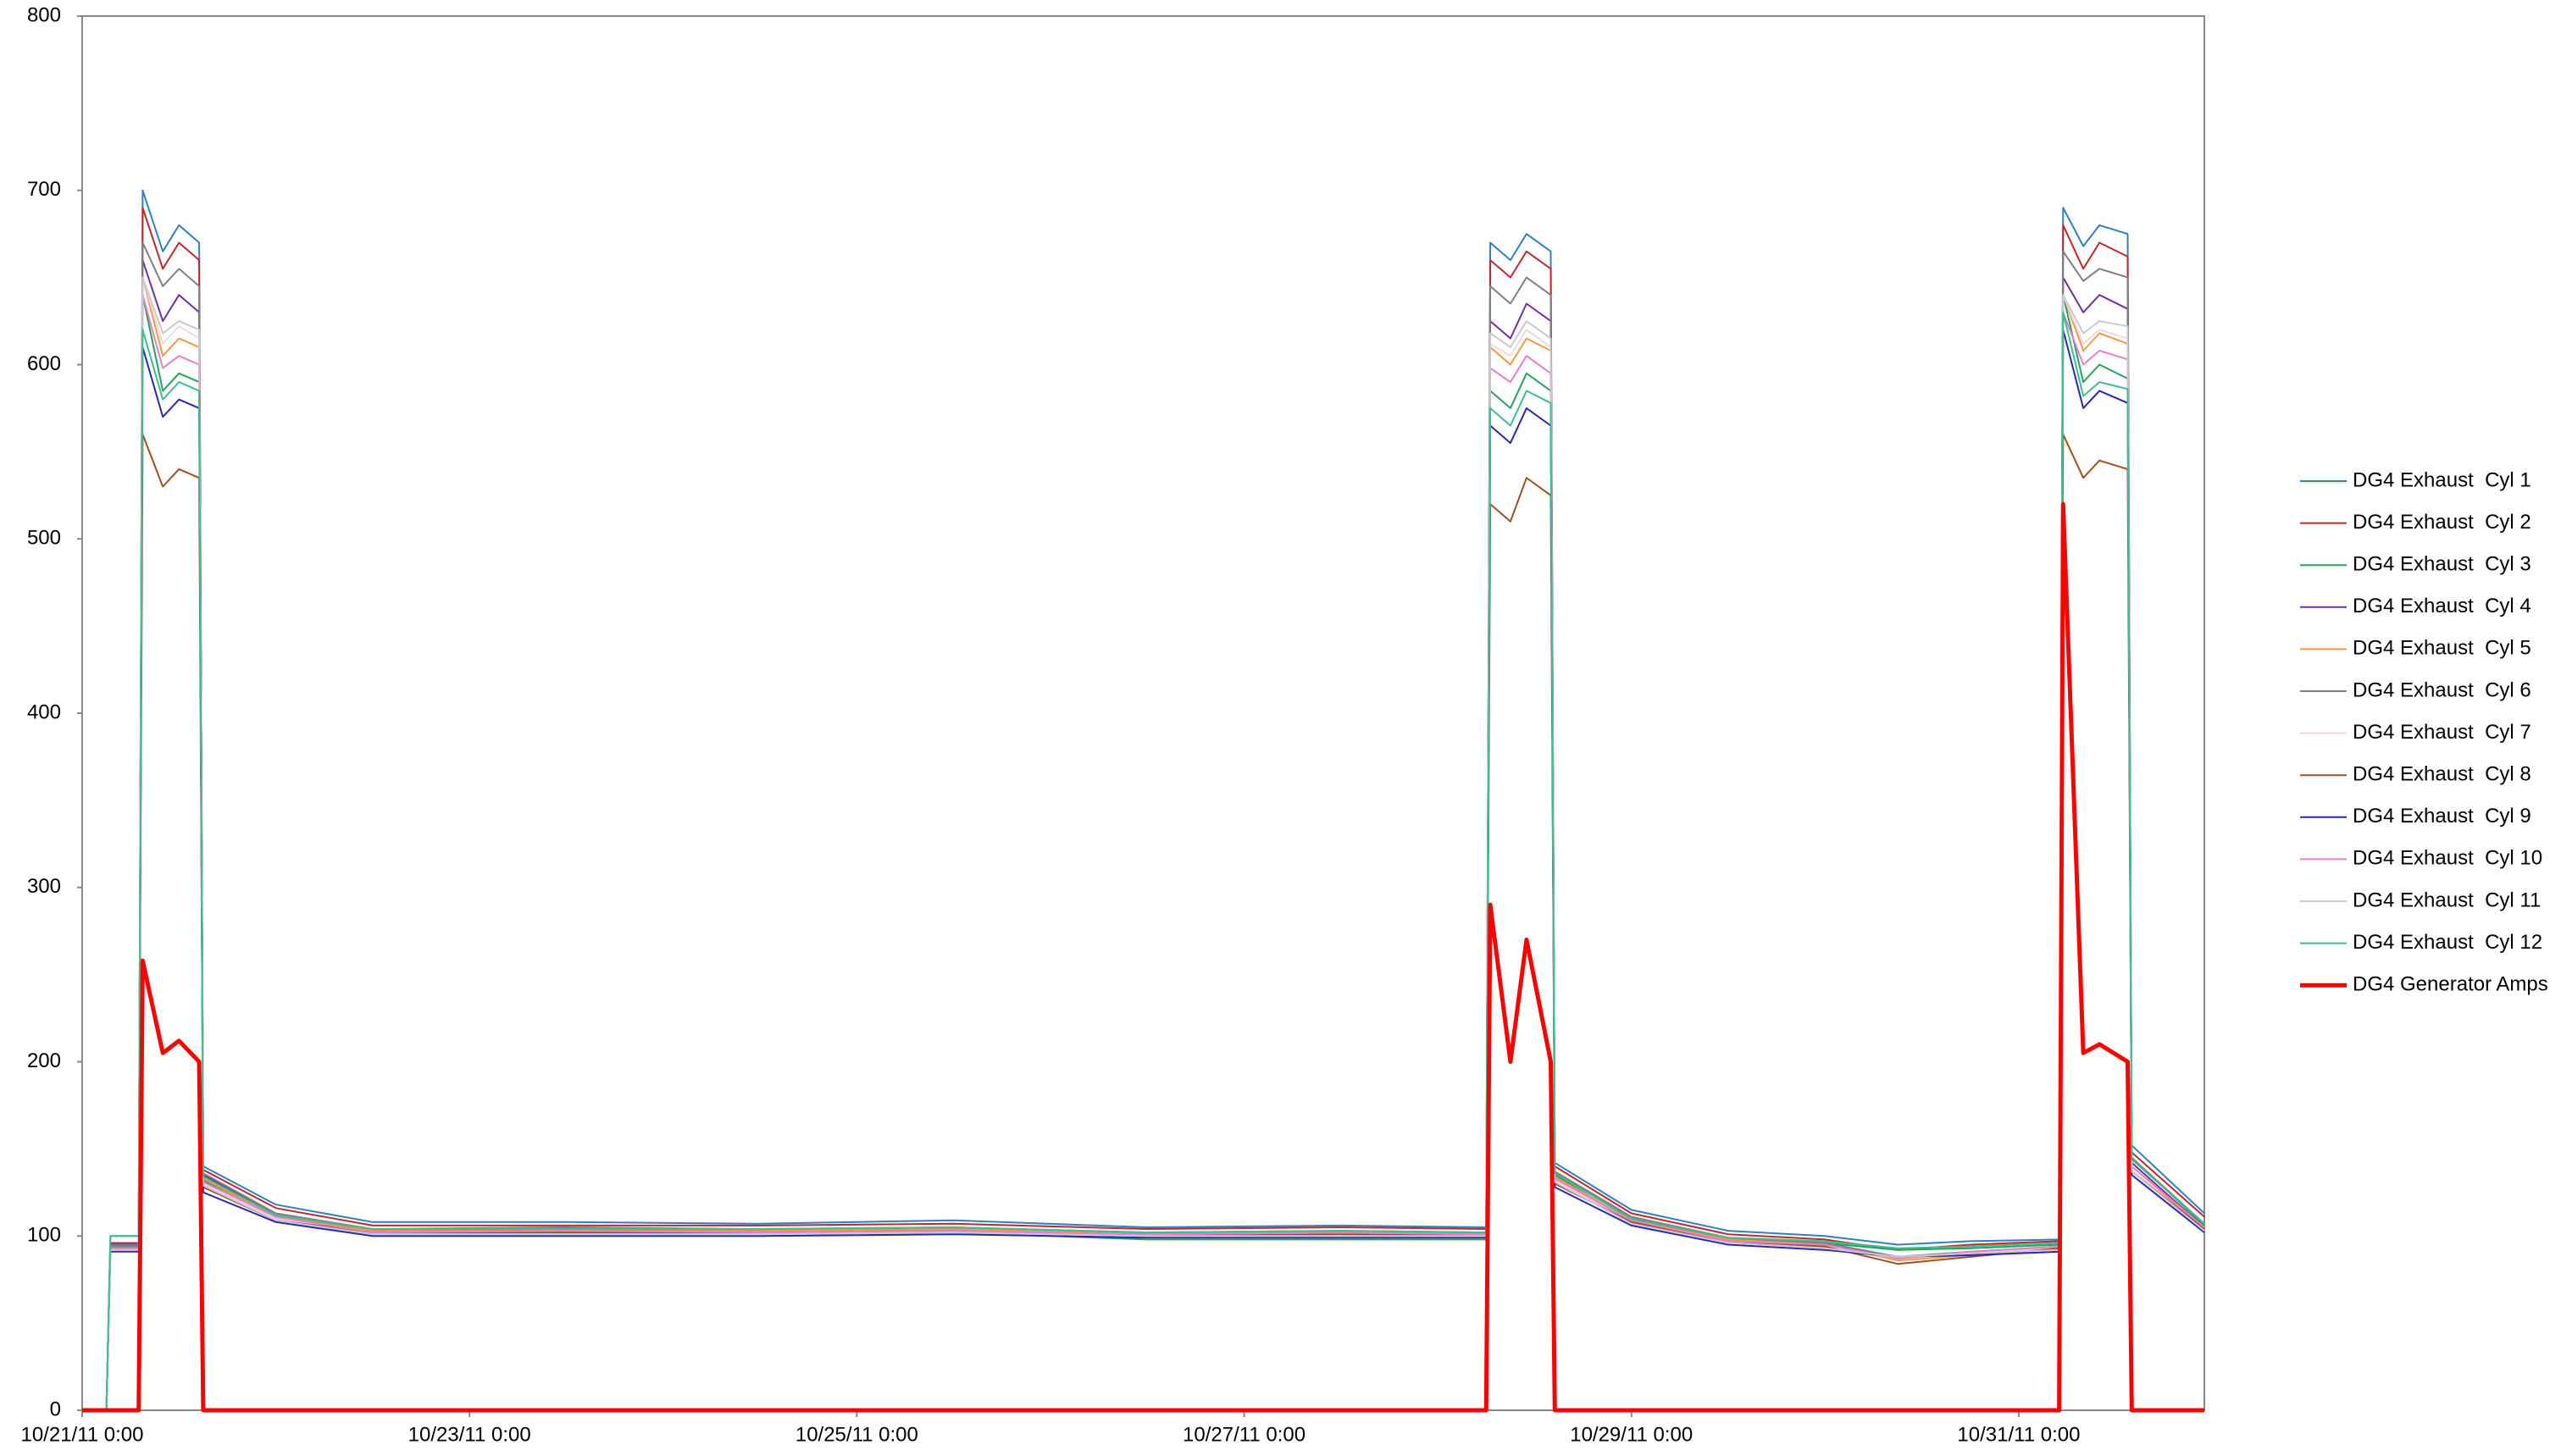 The image size is (2561, 1456). What do you see at coordinates (2442, 648) in the screenshot?
I see `legend-label: DG4 Exhaust Cyl 5` at bounding box center [2442, 648].